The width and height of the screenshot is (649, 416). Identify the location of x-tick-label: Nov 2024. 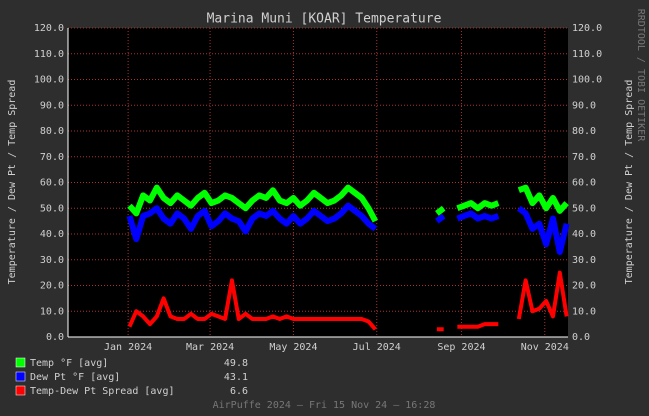
(545, 347).